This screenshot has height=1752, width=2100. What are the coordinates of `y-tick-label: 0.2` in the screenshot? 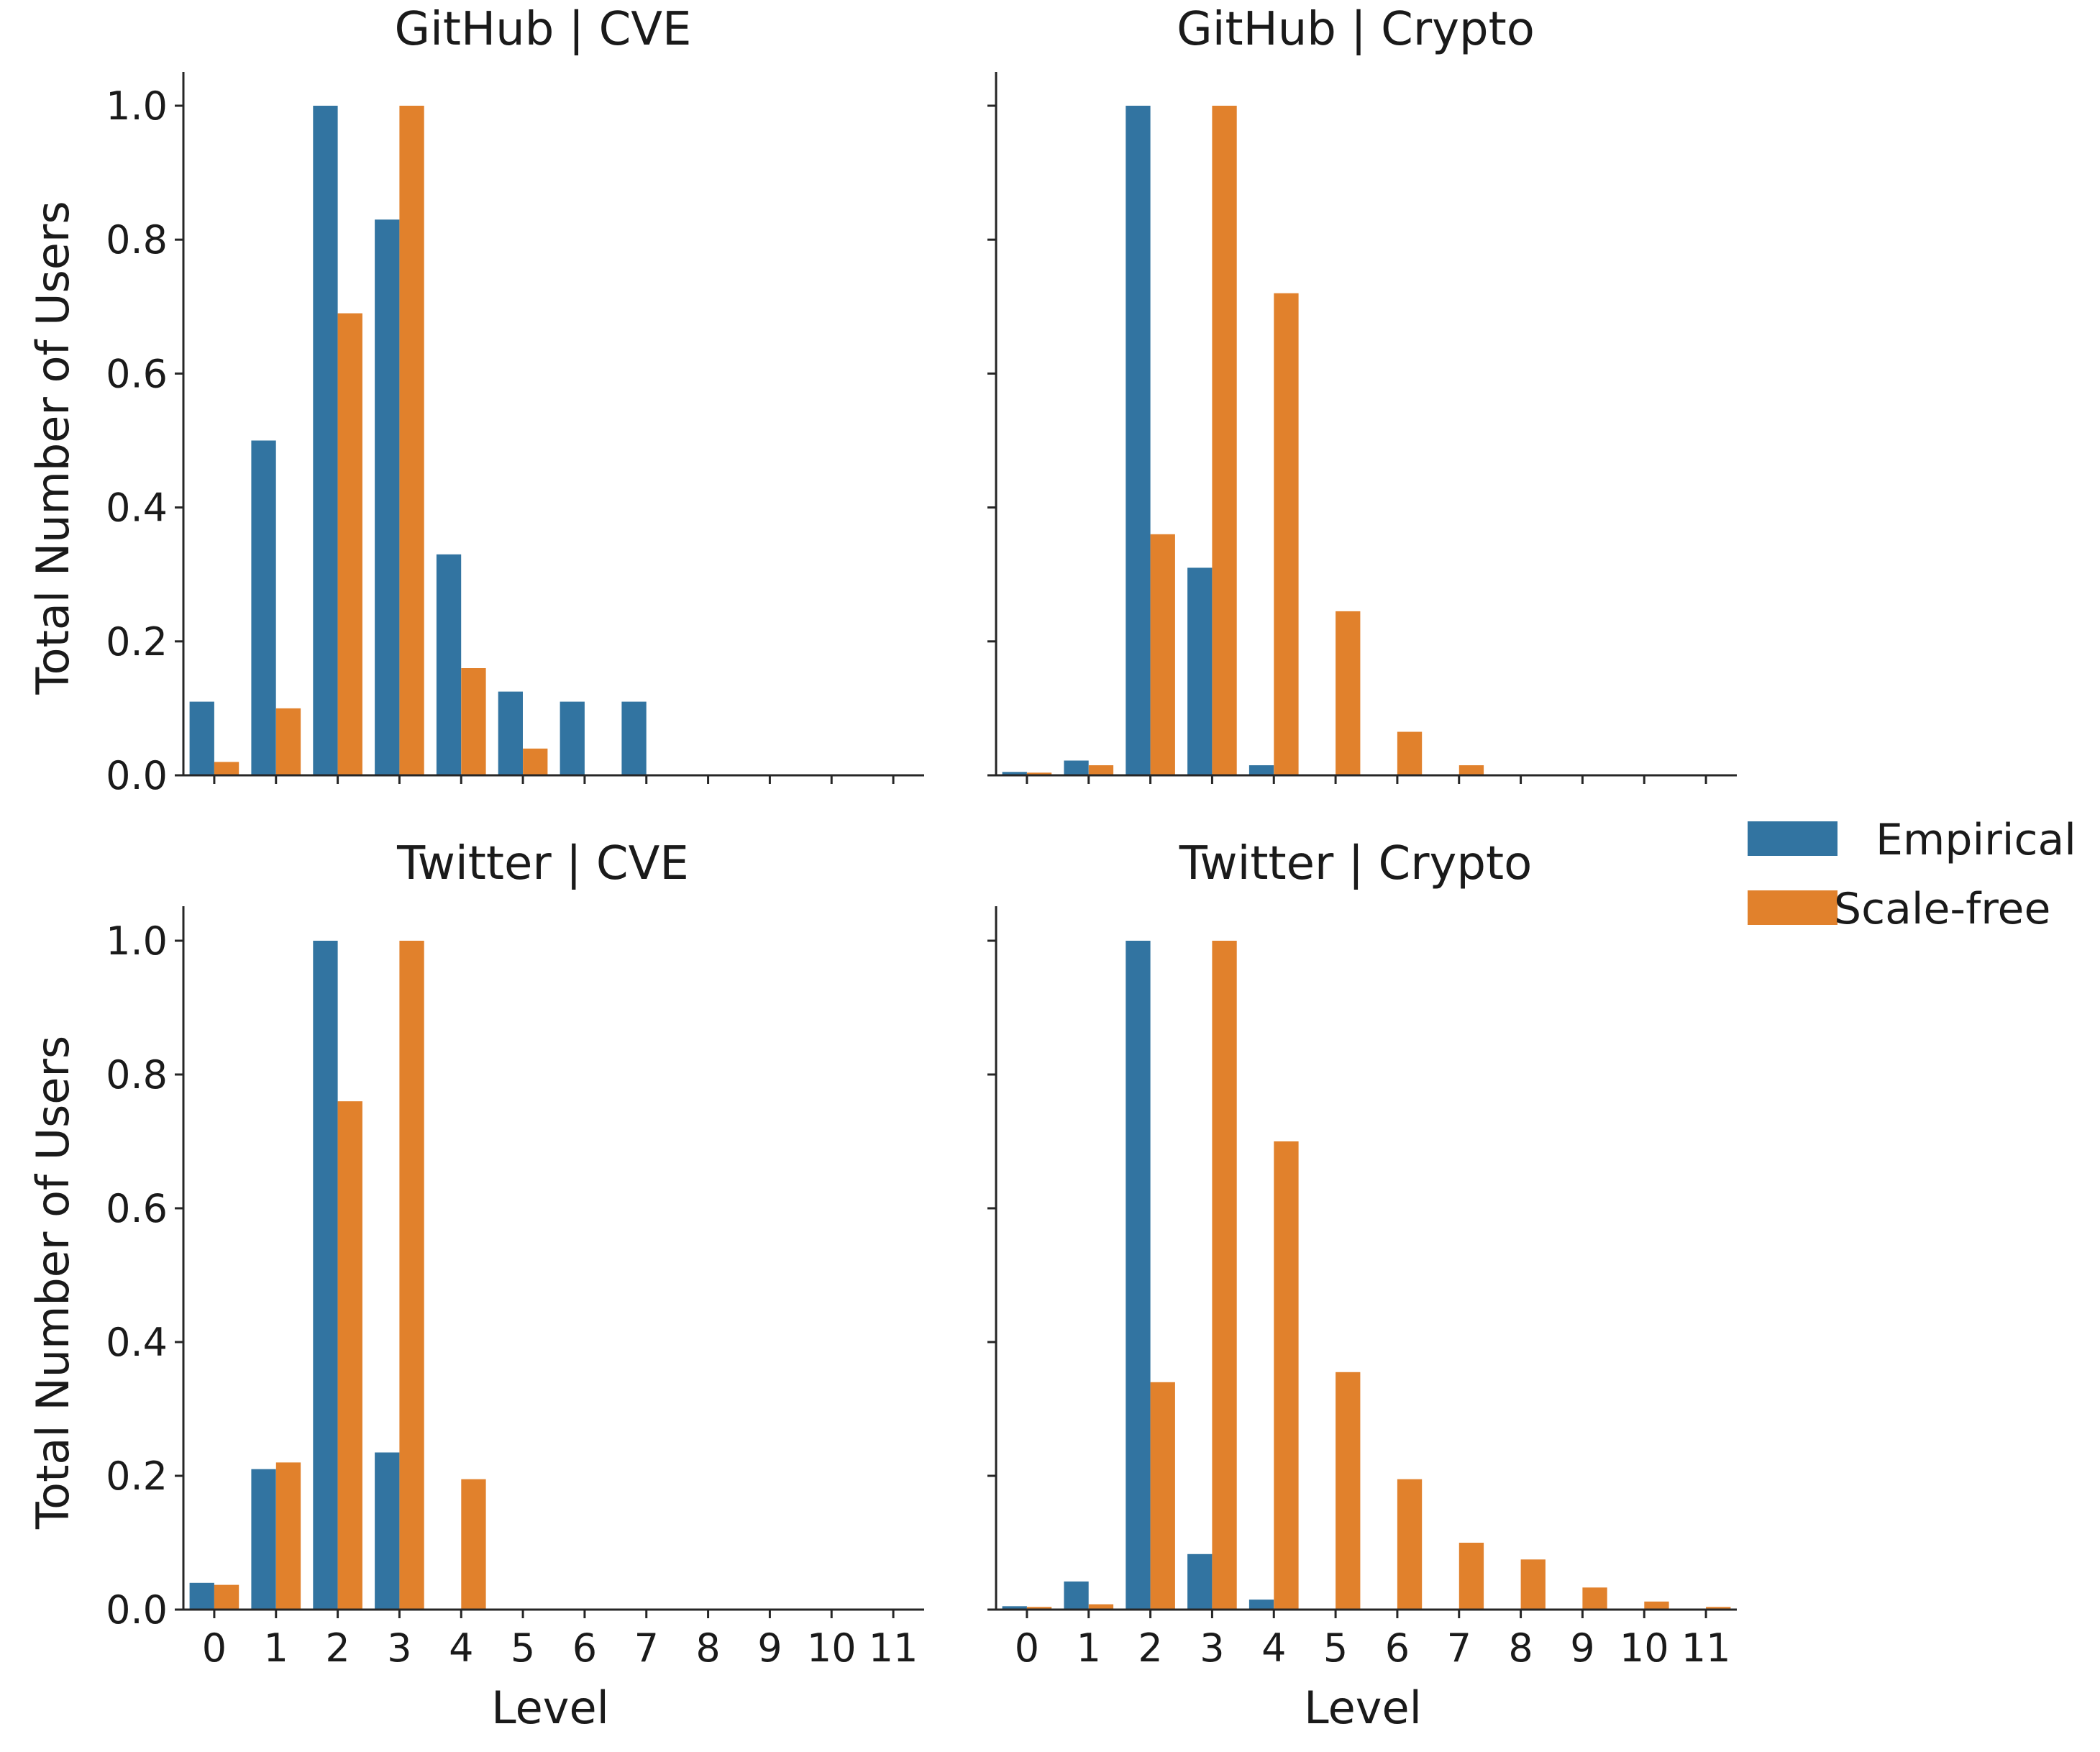 It's located at (137, 1476).